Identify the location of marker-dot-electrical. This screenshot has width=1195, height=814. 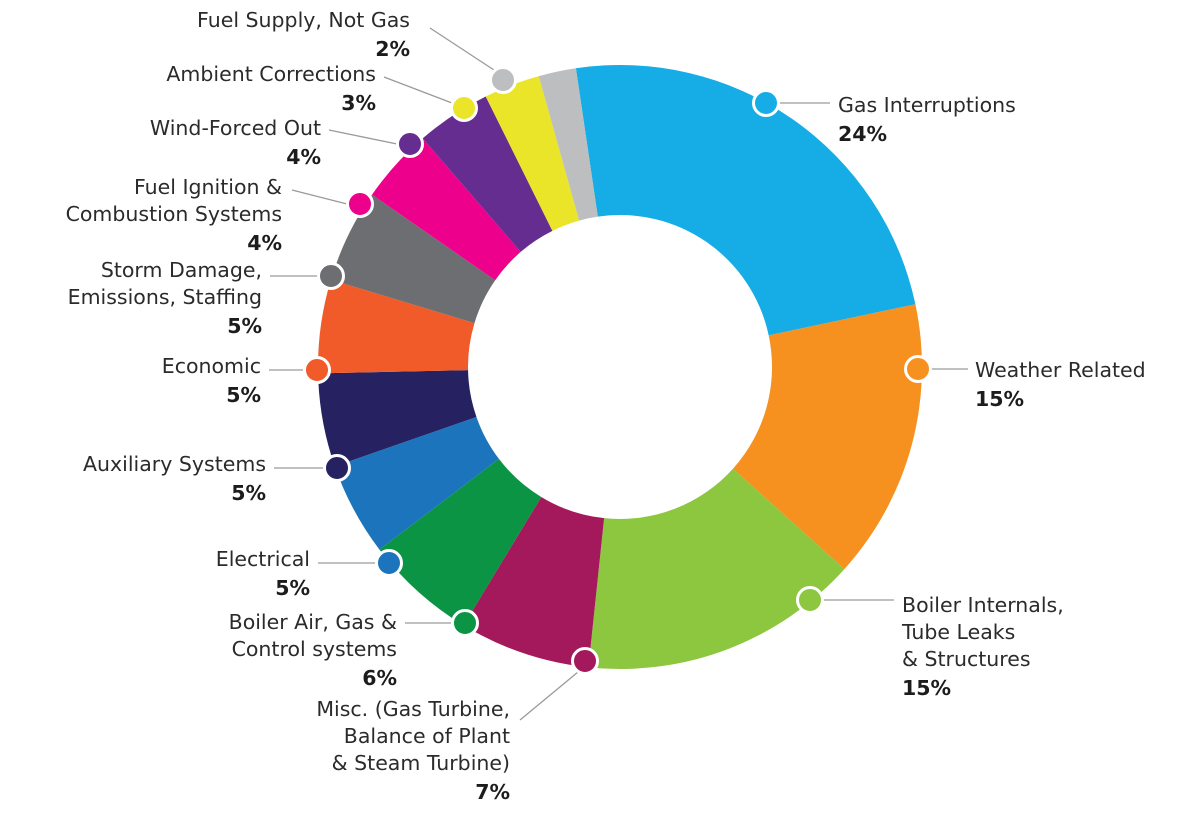
(389, 563).